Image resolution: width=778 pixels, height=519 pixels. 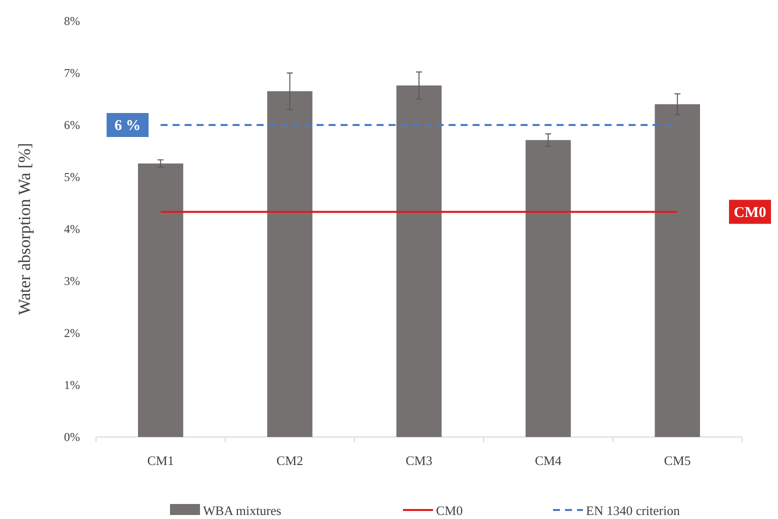 I want to click on x-tick-label: CM4, so click(x=548, y=460).